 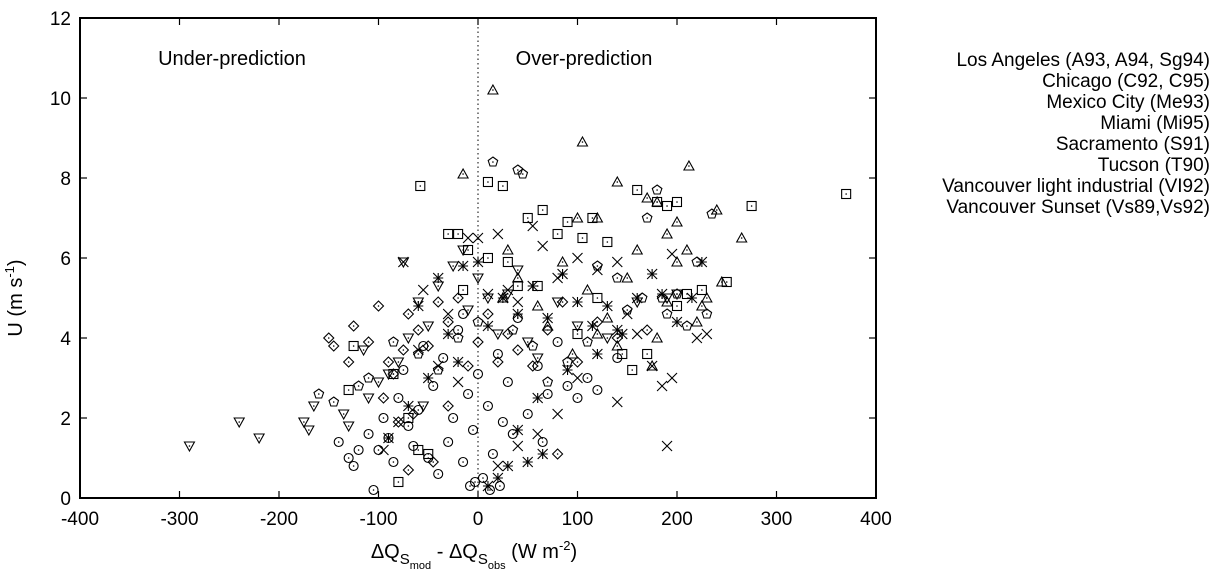 I want to click on under-prediction-label: Under-prediction, so click(x=232, y=59).